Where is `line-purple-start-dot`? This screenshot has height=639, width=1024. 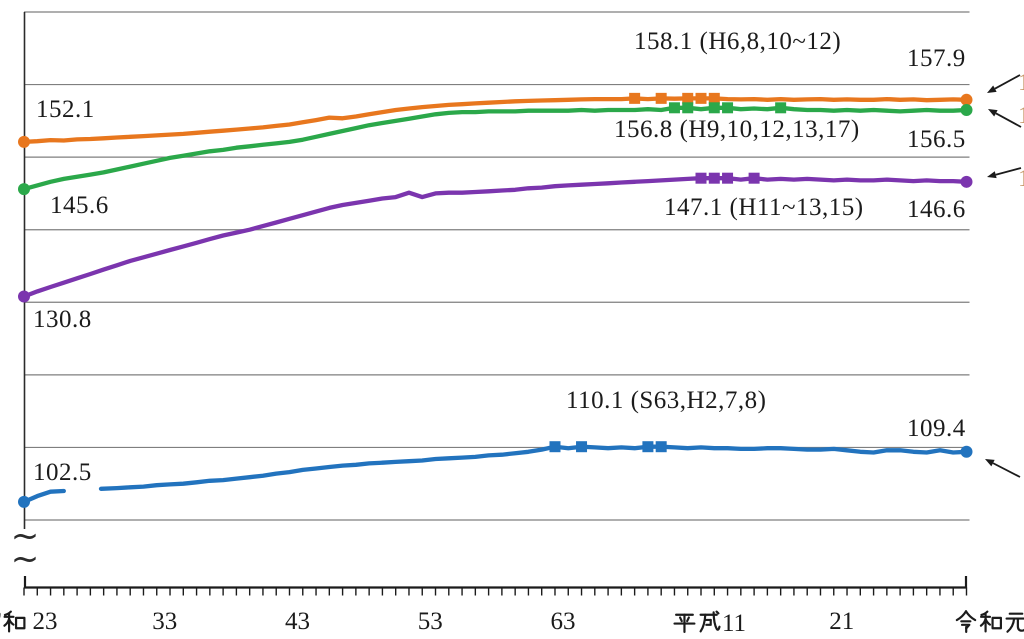 line-purple-start-dot is located at coordinates (24, 296).